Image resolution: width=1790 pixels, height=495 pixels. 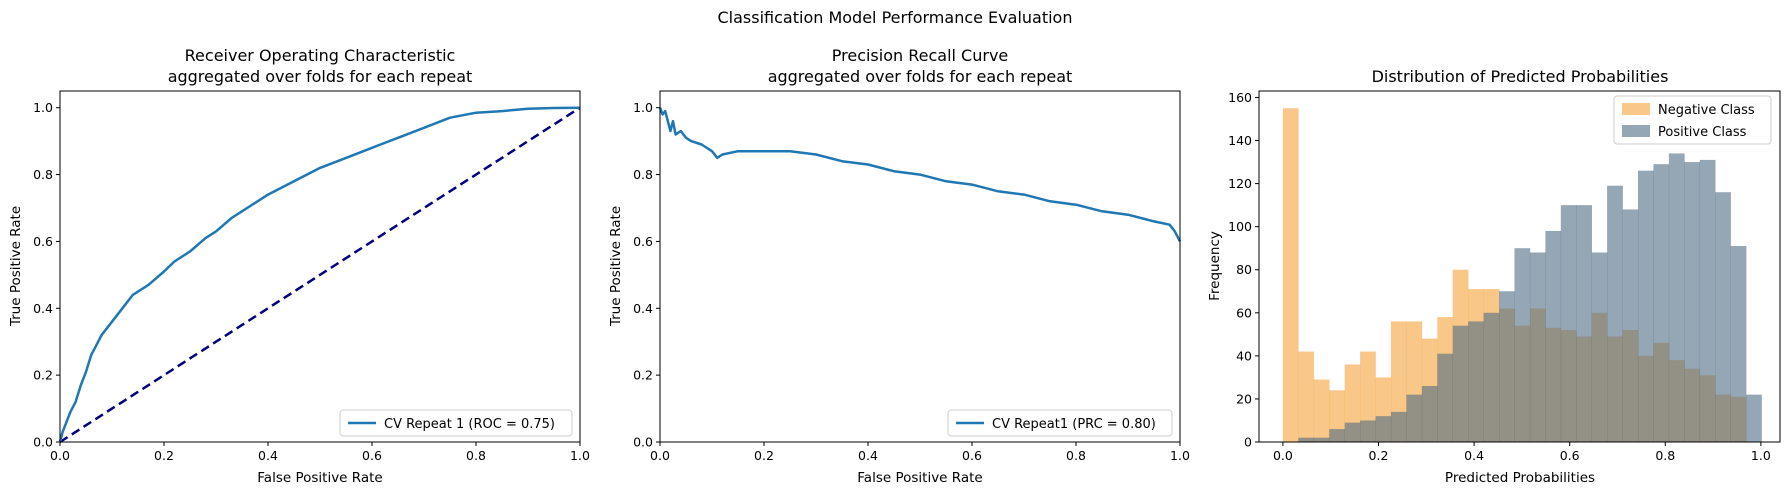 I want to click on hist-legend-swatch-positive, so click(x=1636, y=131).